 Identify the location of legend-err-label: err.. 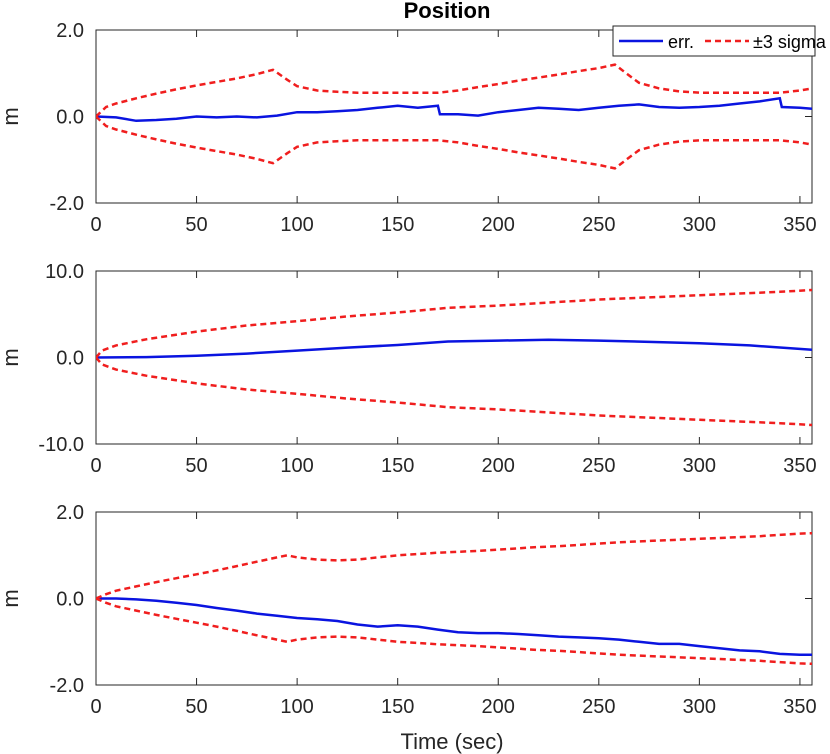
(681, 42).